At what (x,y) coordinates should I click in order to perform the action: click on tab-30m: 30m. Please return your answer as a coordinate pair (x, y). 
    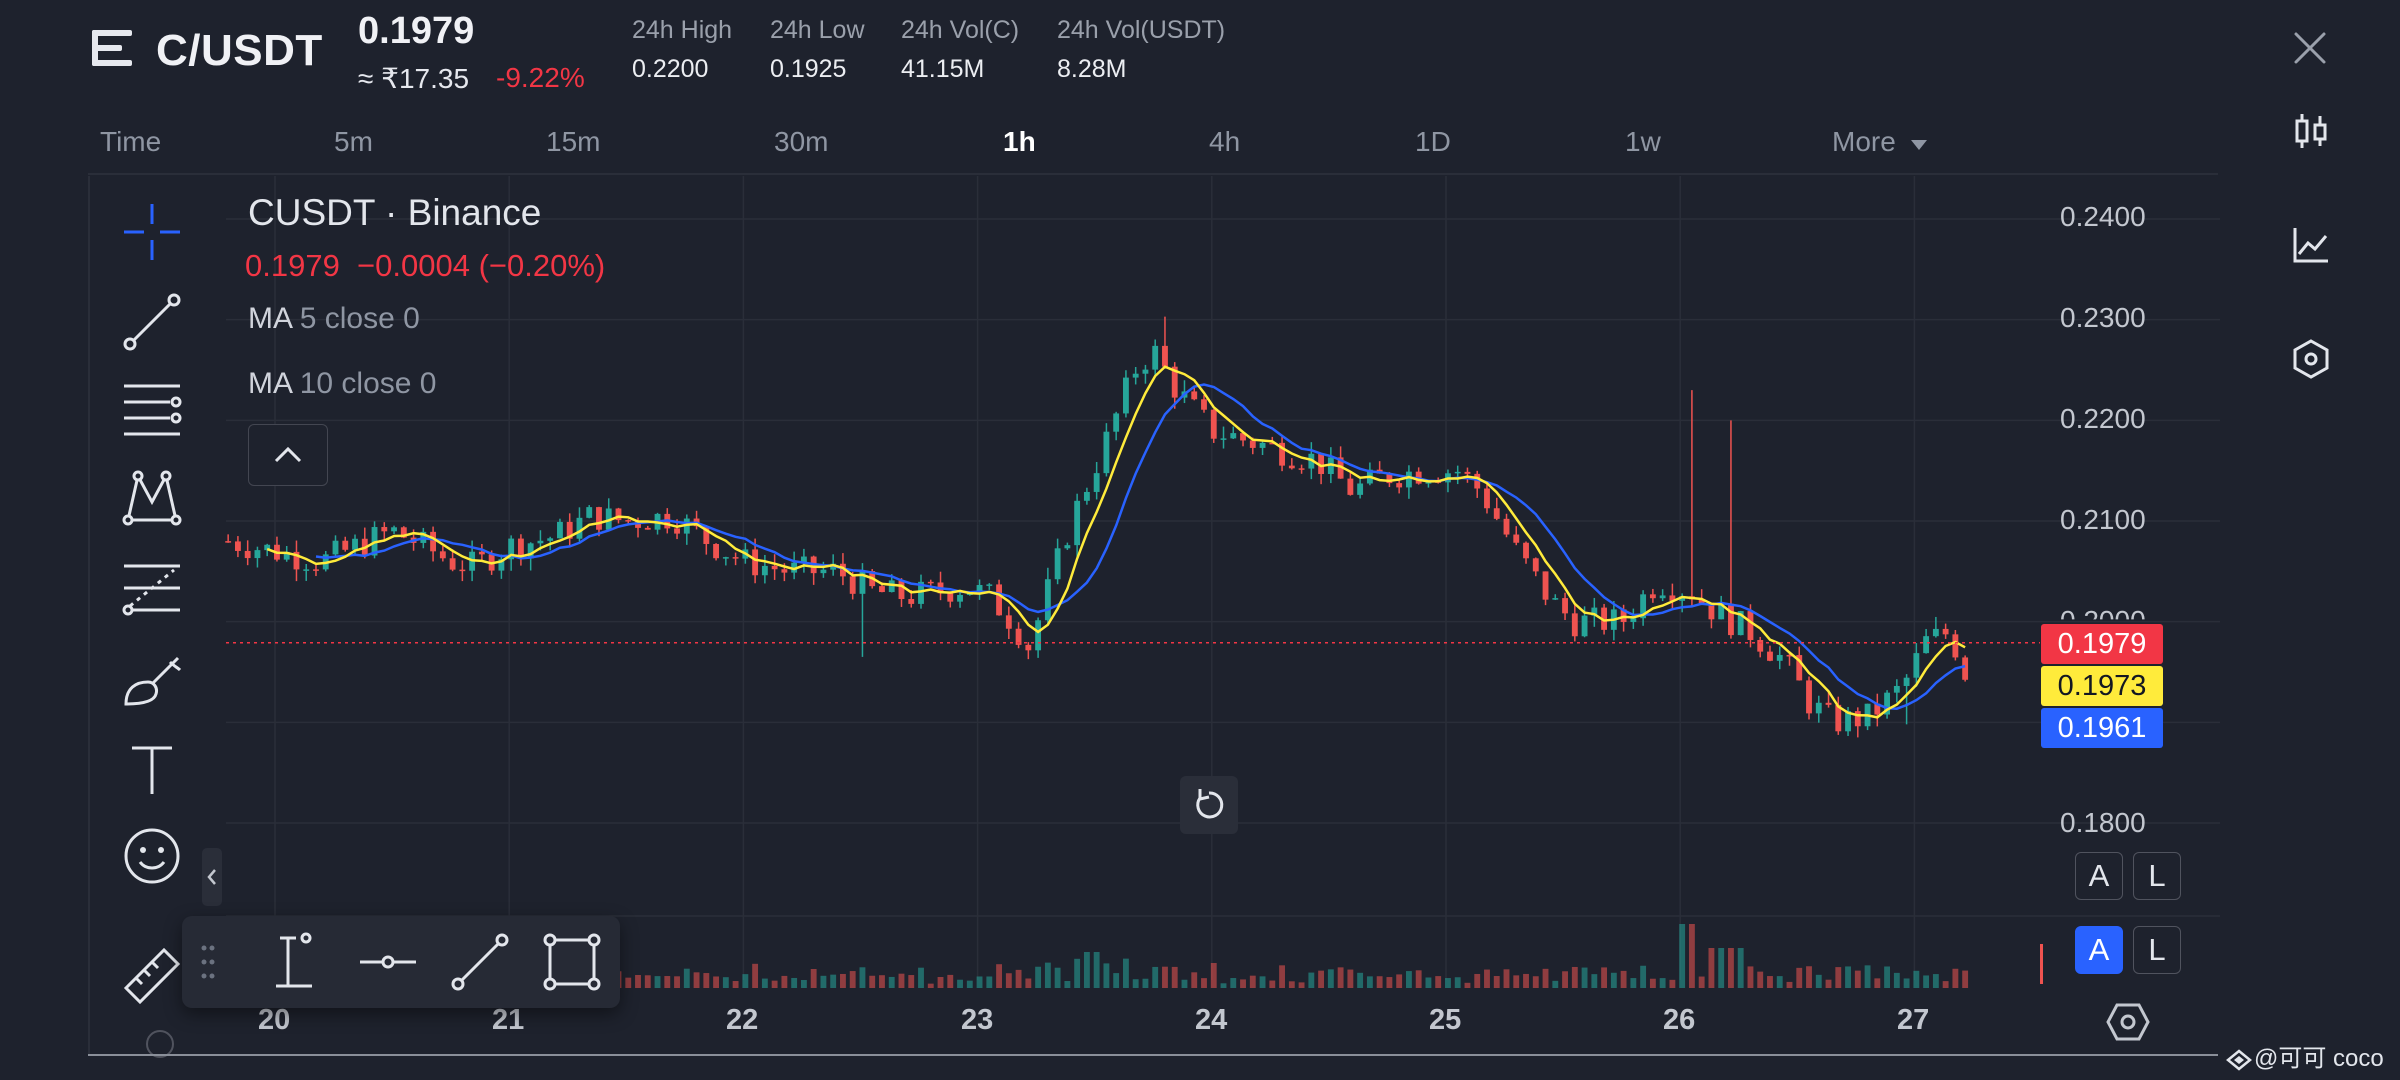
    Looking at the image, I should click on (801, 141).